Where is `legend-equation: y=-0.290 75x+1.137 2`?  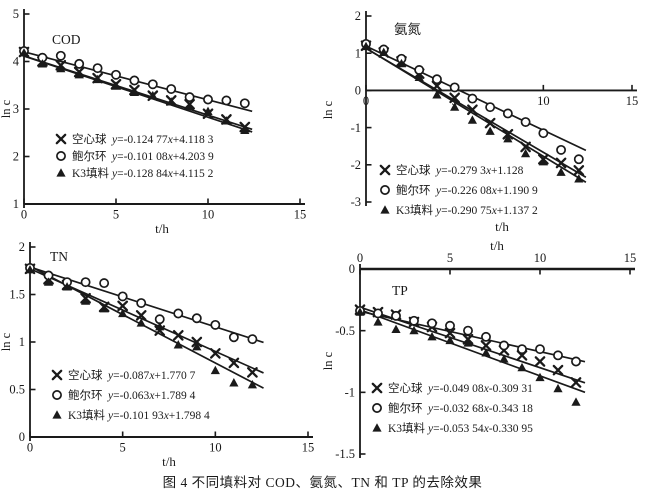
legend-equation: y=-0.290 75x+1.137 2 is located at coordinates (486, 211).